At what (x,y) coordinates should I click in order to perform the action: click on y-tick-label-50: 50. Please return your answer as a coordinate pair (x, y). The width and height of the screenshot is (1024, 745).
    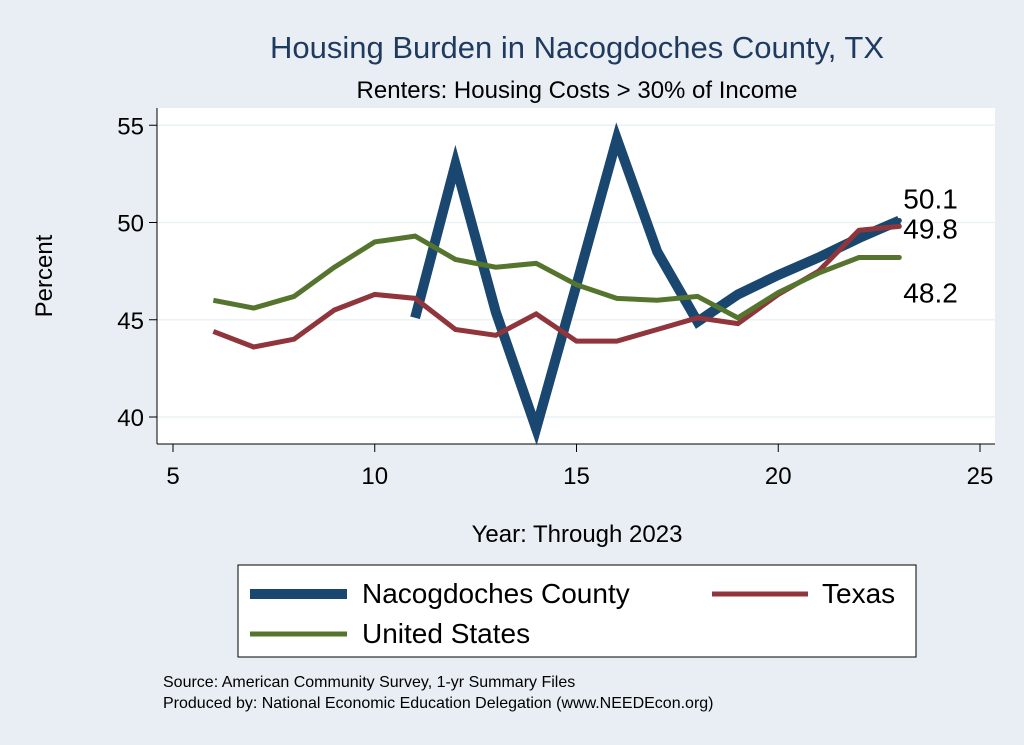
    Looking at the image, I should click on (130, 224).